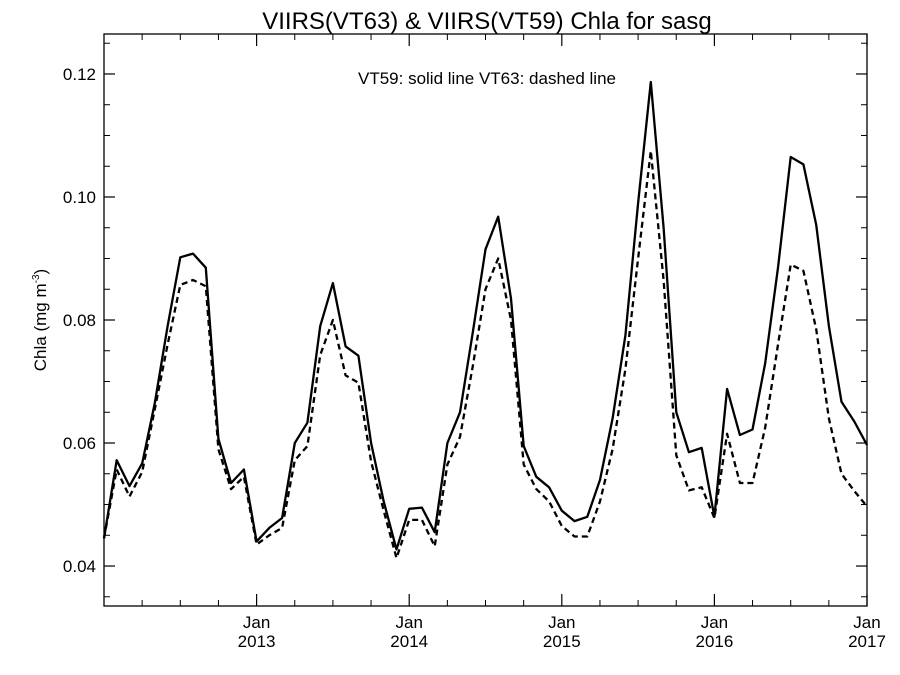 This screenshot has height=675, width=900. Describe the element at coordinates (79, 443) in the screenshot. I see `y-tick-label: 0.06` at that location.